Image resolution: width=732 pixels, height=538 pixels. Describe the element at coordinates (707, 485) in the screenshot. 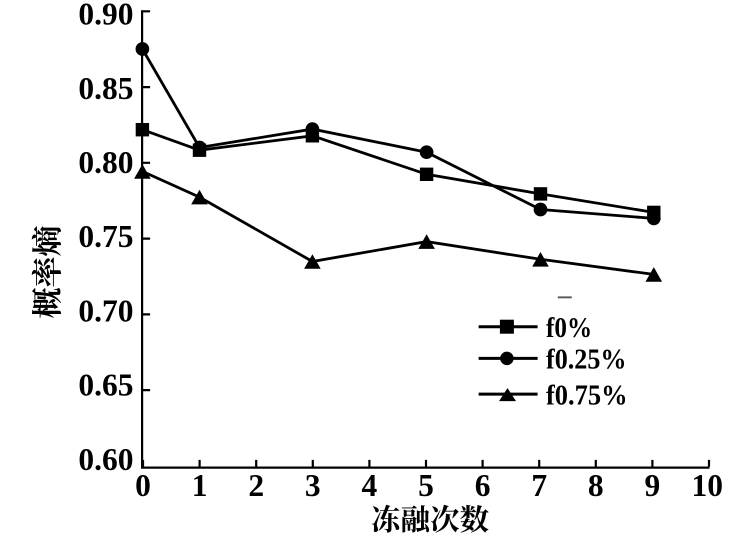

I see `svg-text: 10` at that location.